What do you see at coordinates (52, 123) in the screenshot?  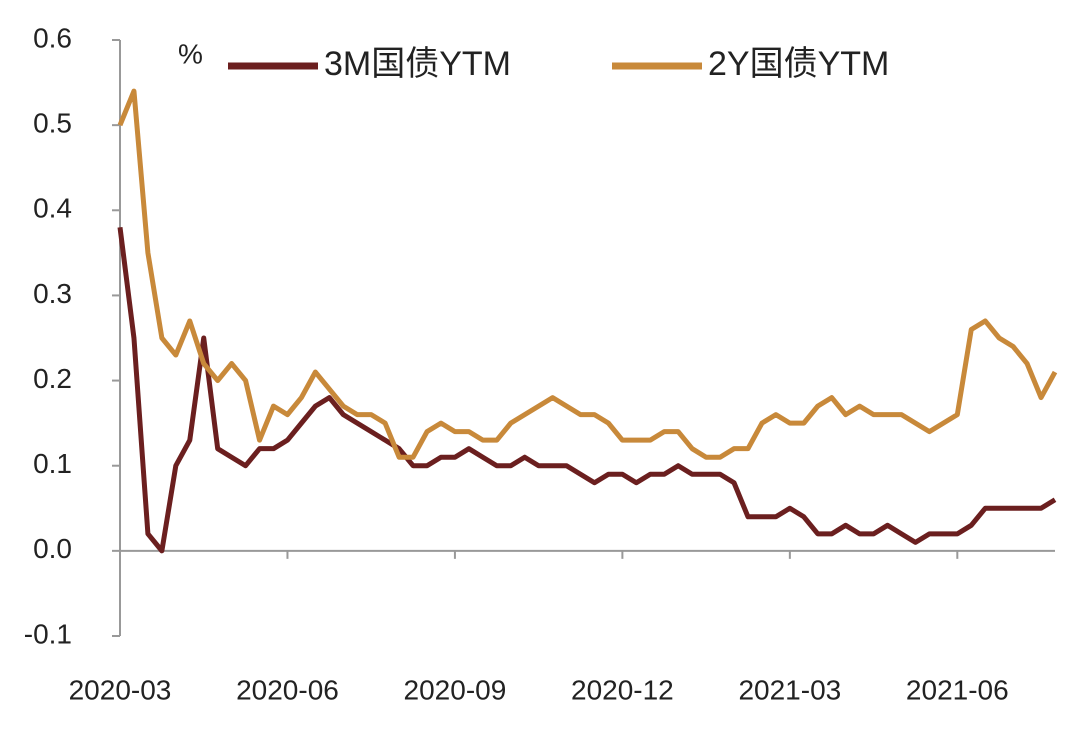 I see `y-tick-label: 0.5` at bounding box center [52, 123].